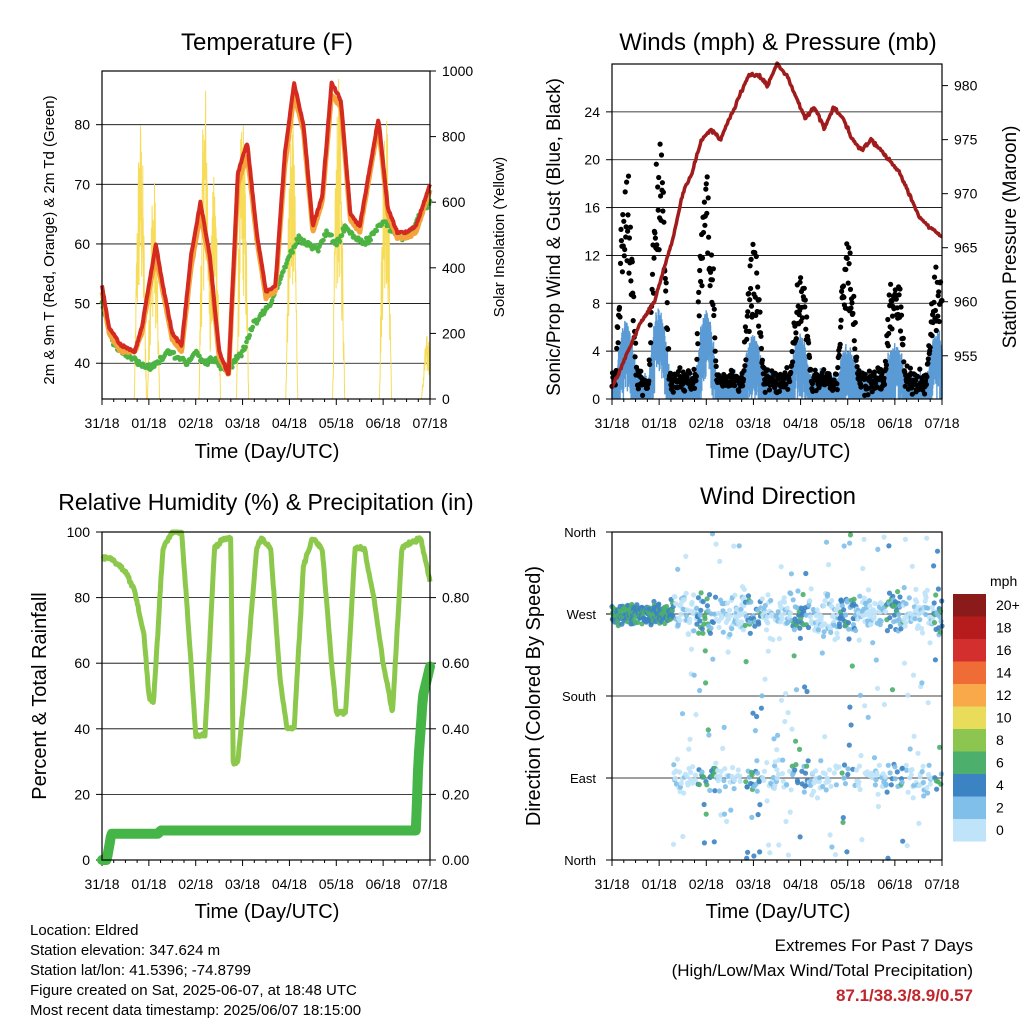  What do you see at coordinates (986, 707) in the screenshot?
I see `speed-colorbar: mph 20+ 18 16 14 12 10 8 6 4 2 0` at bounding box center [986, 707].